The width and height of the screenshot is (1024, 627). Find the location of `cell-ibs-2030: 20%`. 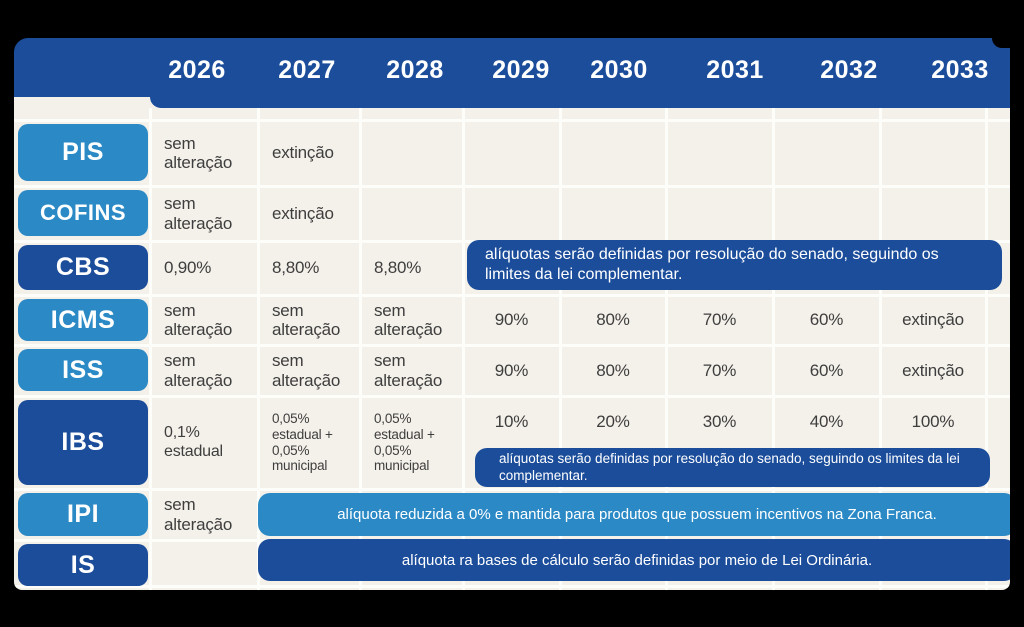

cell-ibs-2030: 20% is located at coordinates (613, 422).